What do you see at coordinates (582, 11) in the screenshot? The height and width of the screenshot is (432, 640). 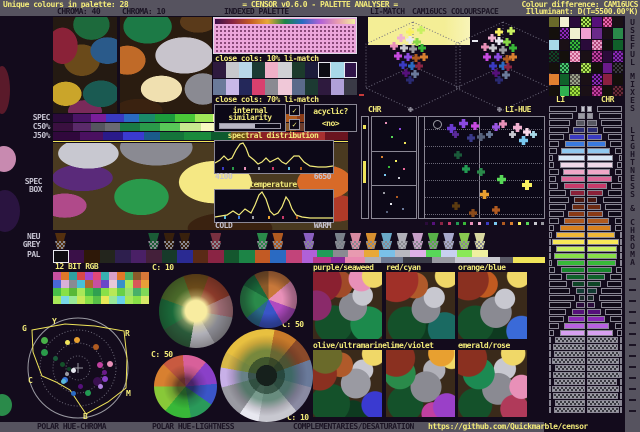 I see `illuminant-label: Illuminant: D(T=5500.00°K)` at bounding box center [582, 11].